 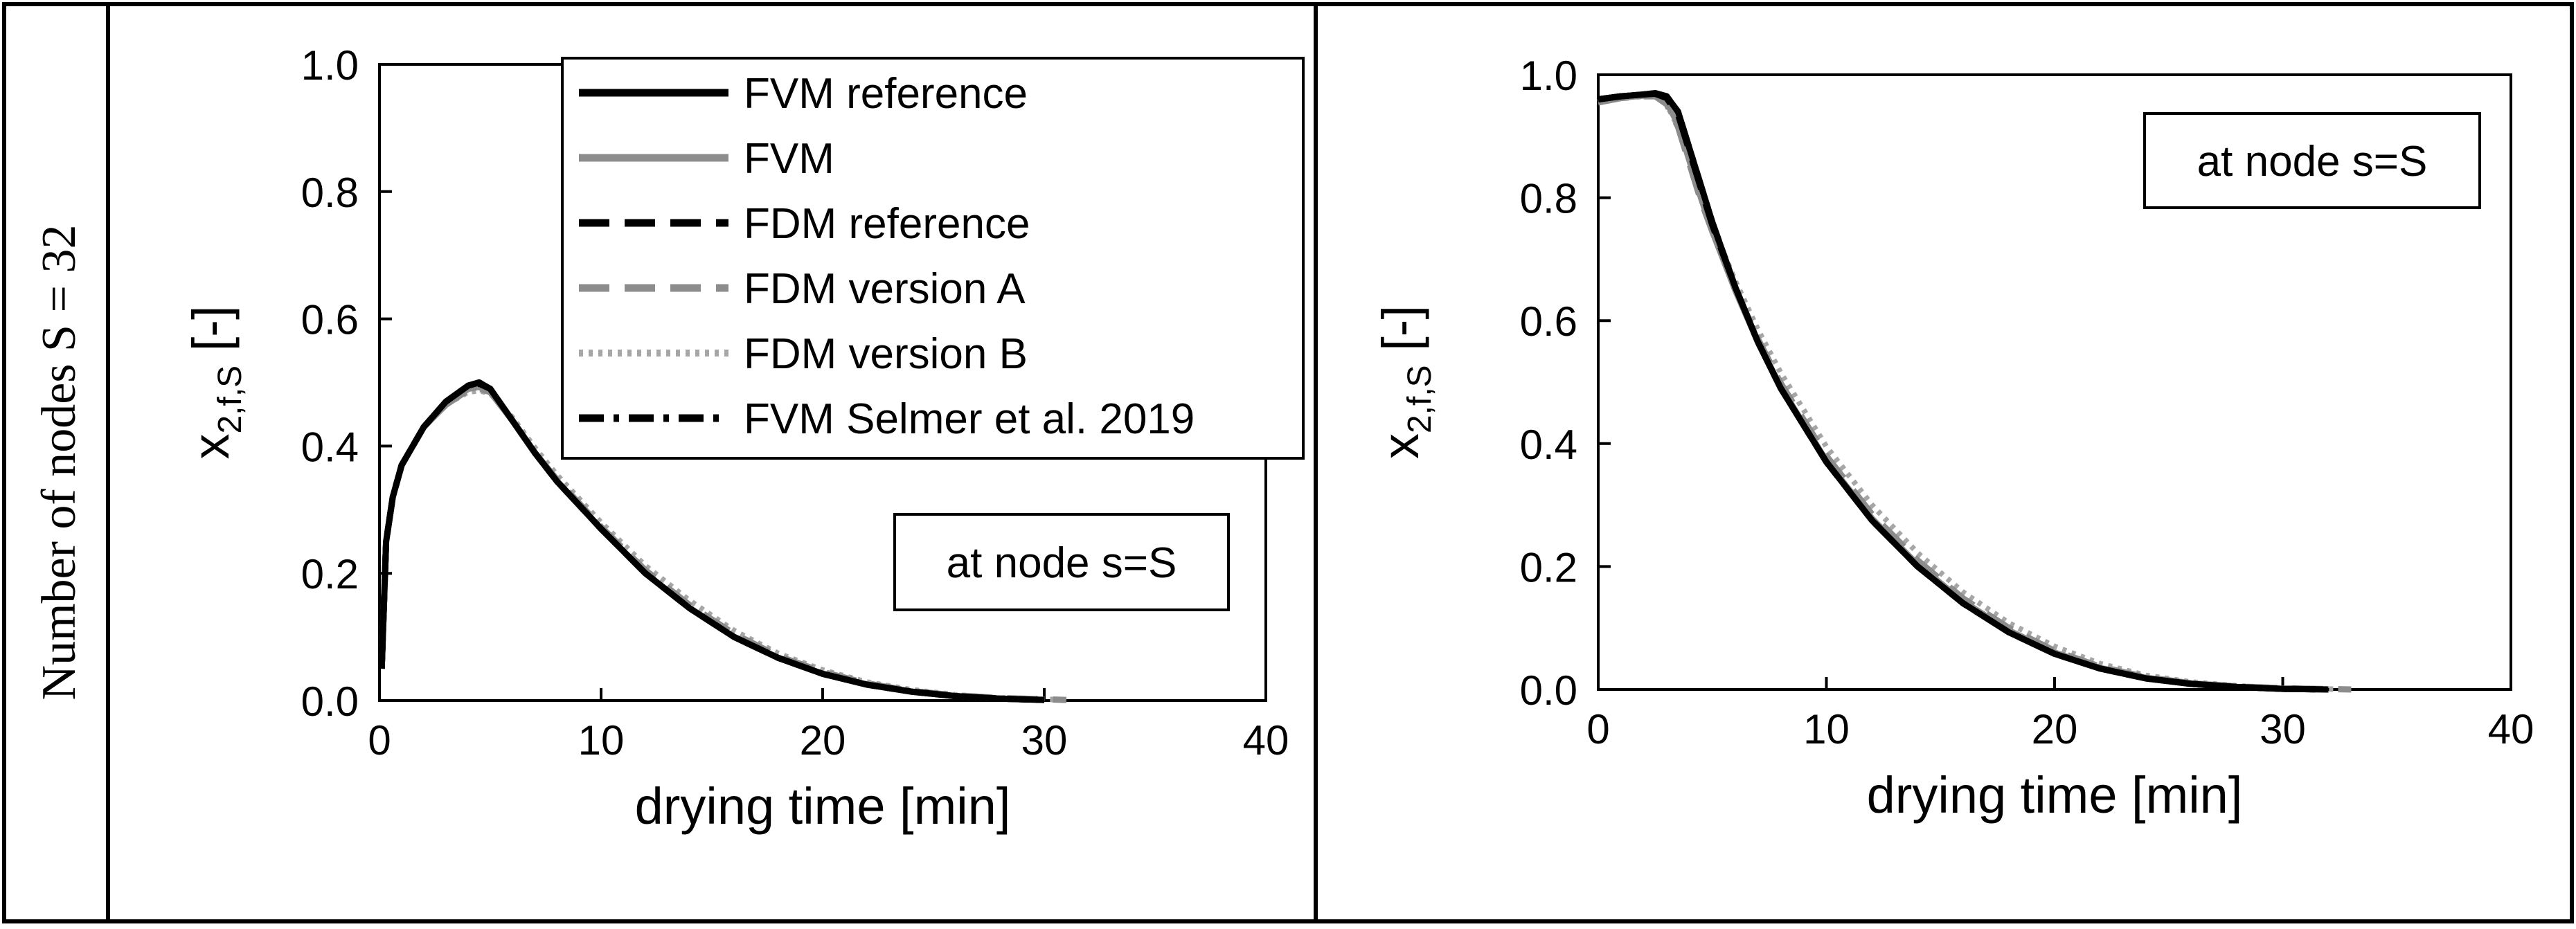 I want to click on row-label: Number of nodes S = 32, so click(x=60, y=463).